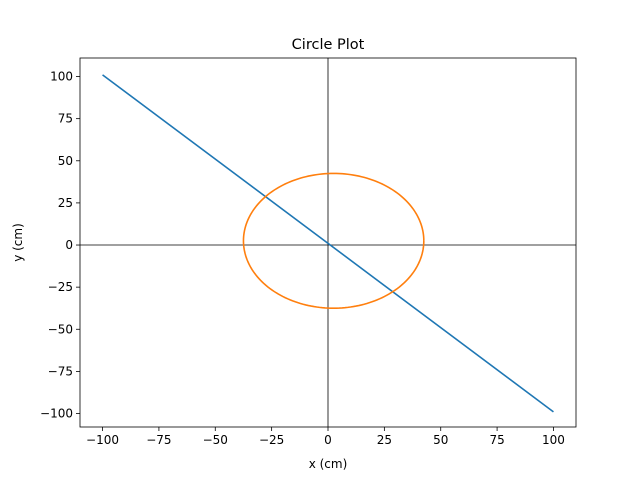 The width and height of the screenshot is (640, 480). I want to click on x-tick-label: 25, so click(384, 440).